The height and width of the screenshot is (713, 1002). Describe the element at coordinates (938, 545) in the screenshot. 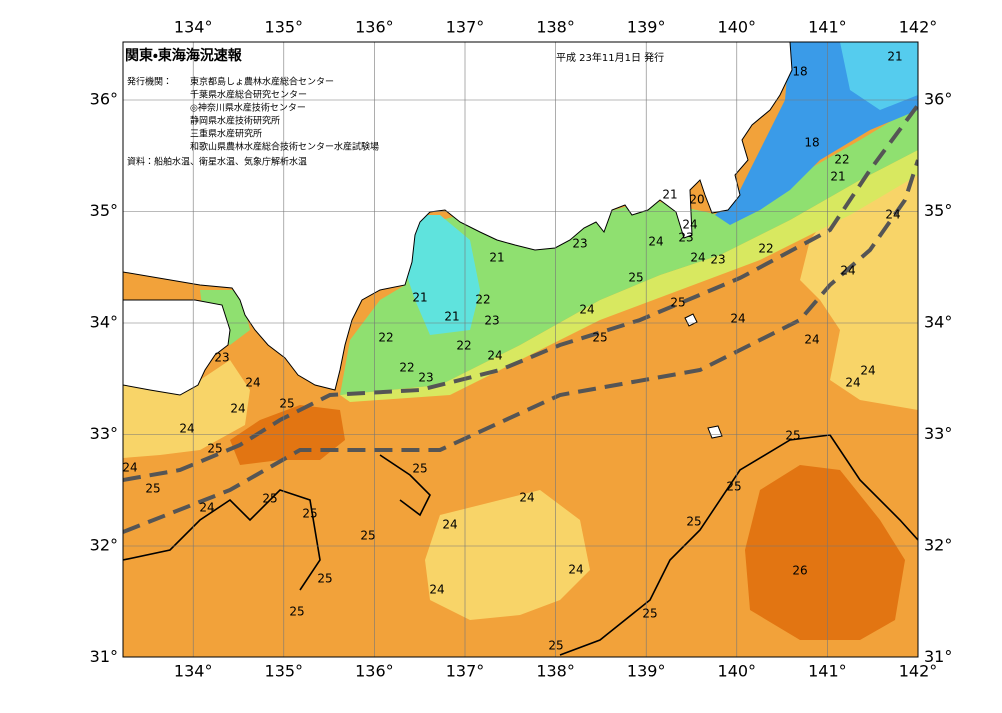

I see `lat-label-right: 32°` at that location.